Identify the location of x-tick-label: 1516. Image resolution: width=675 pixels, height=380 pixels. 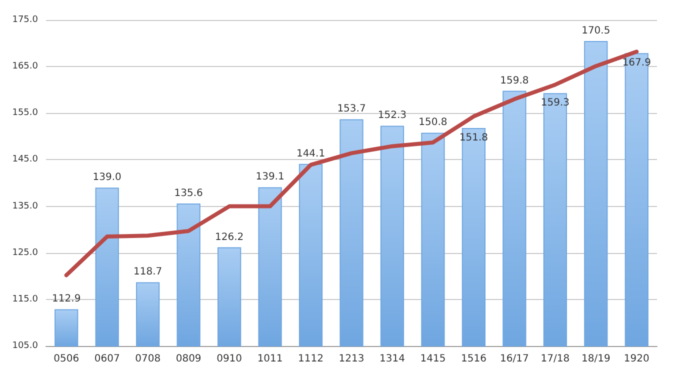
(473, 359).